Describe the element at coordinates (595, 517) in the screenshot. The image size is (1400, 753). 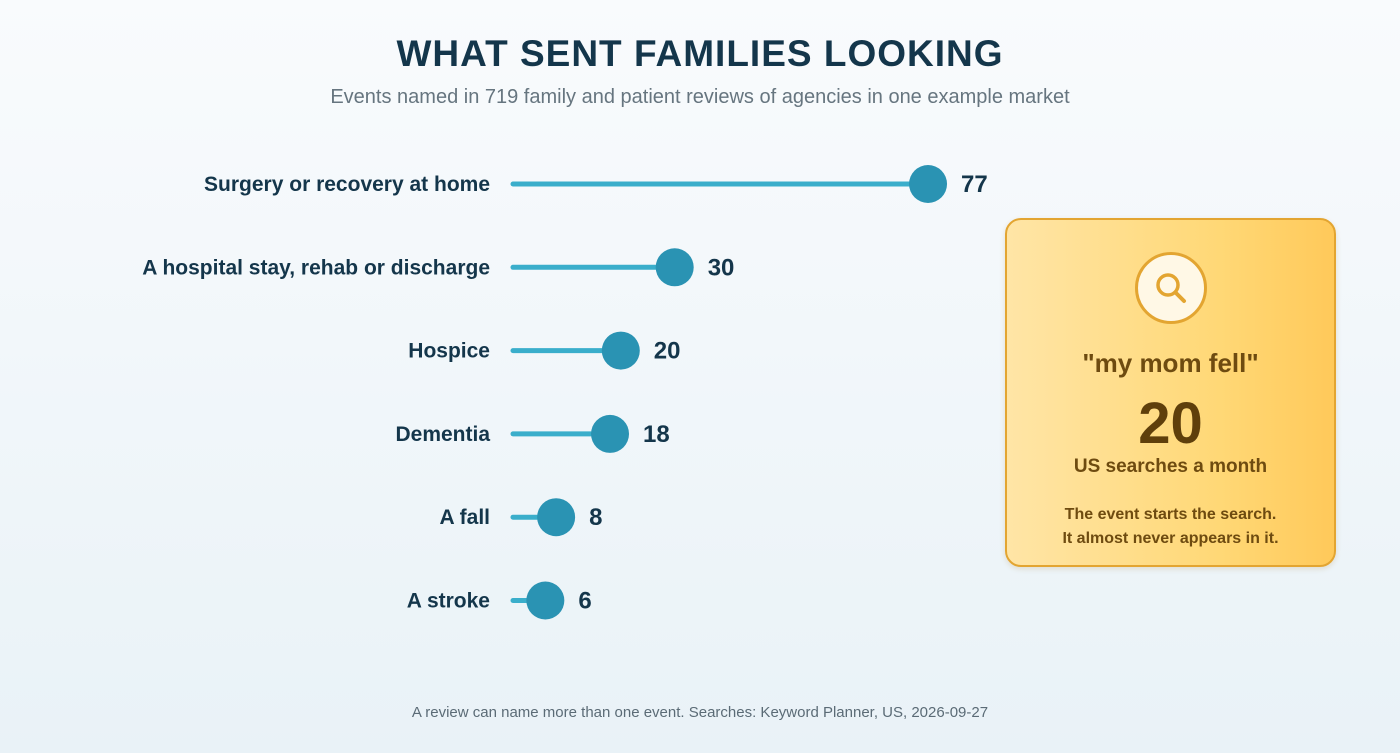
I see `value-label: 8` at that location.